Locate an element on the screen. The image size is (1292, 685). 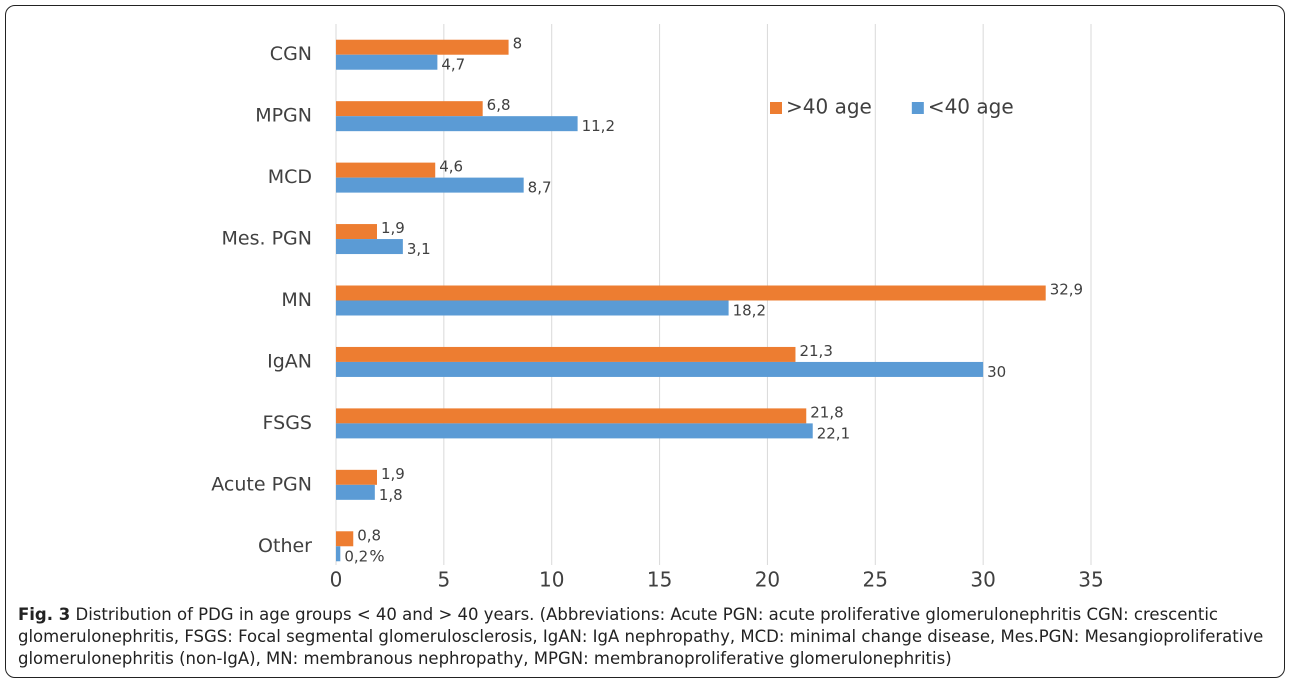
y-tick-label: IgAN is located at coordinates (289, 361).